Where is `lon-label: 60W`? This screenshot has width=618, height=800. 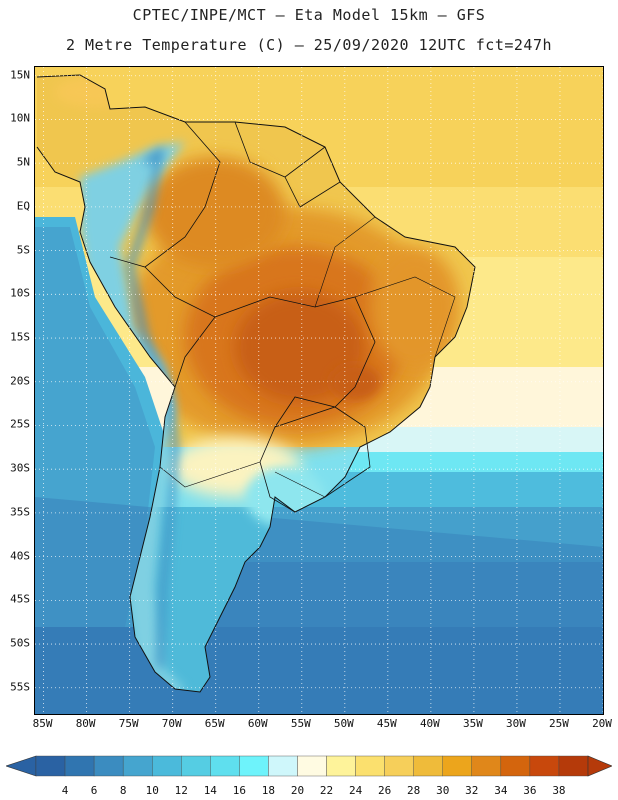 lon-label: 60W is located at coordinates (257, 723).